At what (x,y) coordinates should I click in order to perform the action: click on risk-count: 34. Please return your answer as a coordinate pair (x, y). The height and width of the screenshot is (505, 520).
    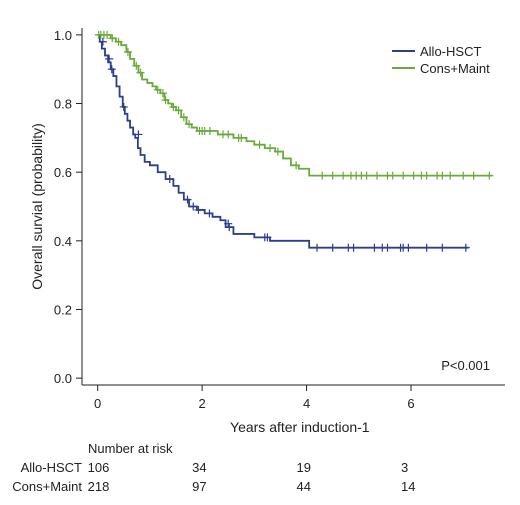
    Looking at the image, I should click on (199, 467).